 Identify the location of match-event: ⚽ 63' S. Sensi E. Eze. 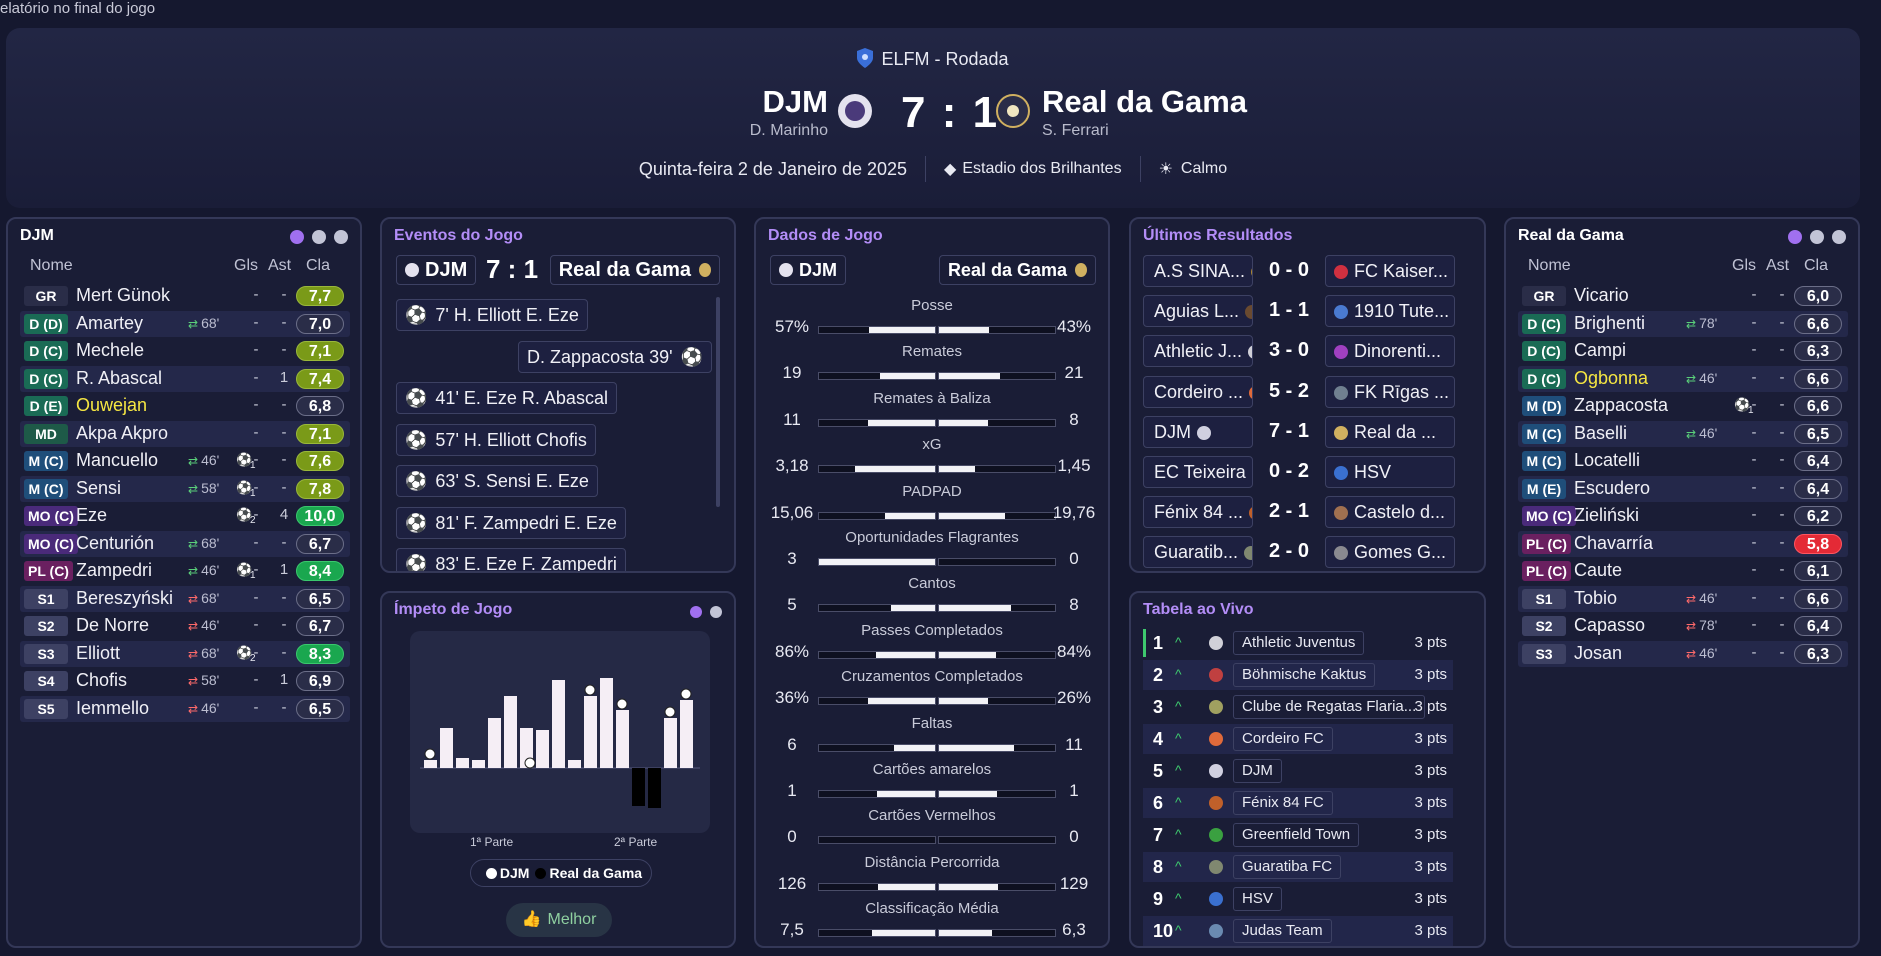
(497, 481).